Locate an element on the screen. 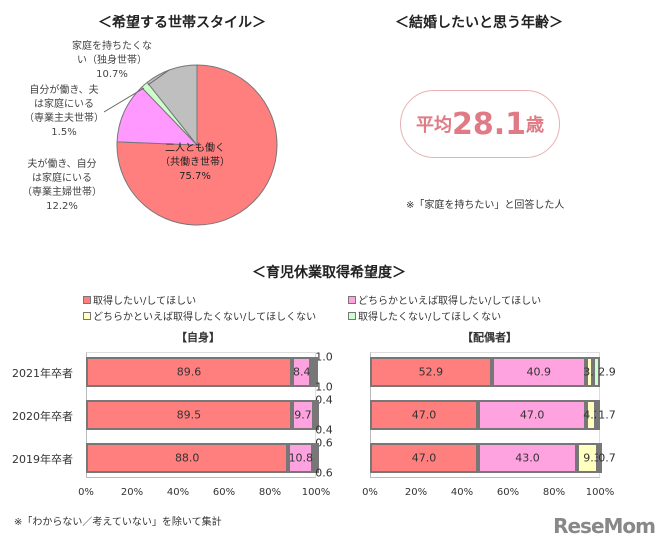  pie-chart is located at coordinates (190, 145).